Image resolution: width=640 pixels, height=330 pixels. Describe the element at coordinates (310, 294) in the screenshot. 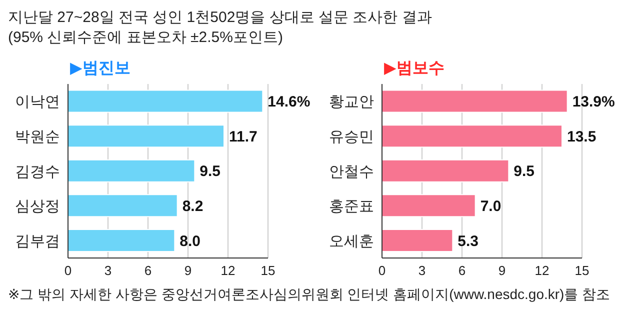

I see `text: ※그 밖의 자세한 사항은 중앙선거여론조사심의위원회 인터넷 홈페이지(www.nesdc.go.kr)를 참조` at that location.